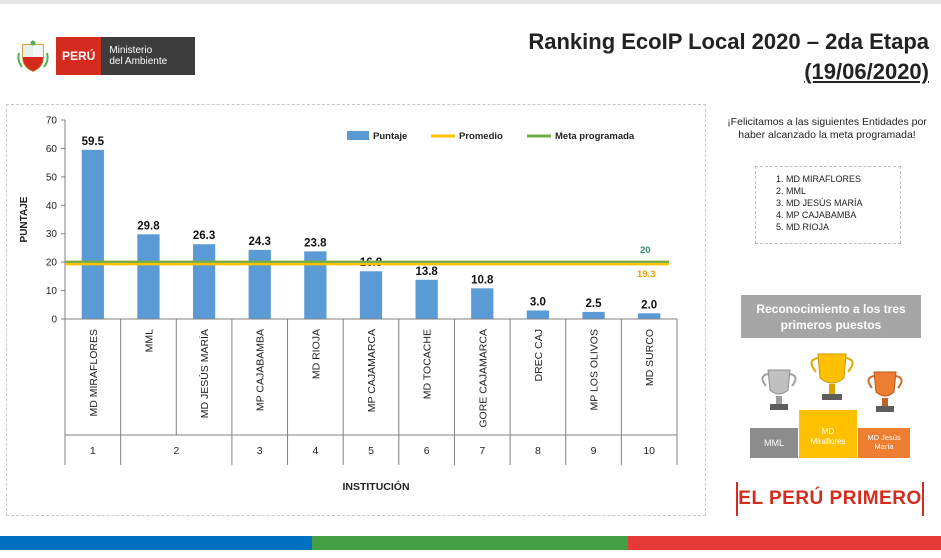 This screenshot has width=941, height=558. I want to click on y-tick-label: 0, so click(54, 320).